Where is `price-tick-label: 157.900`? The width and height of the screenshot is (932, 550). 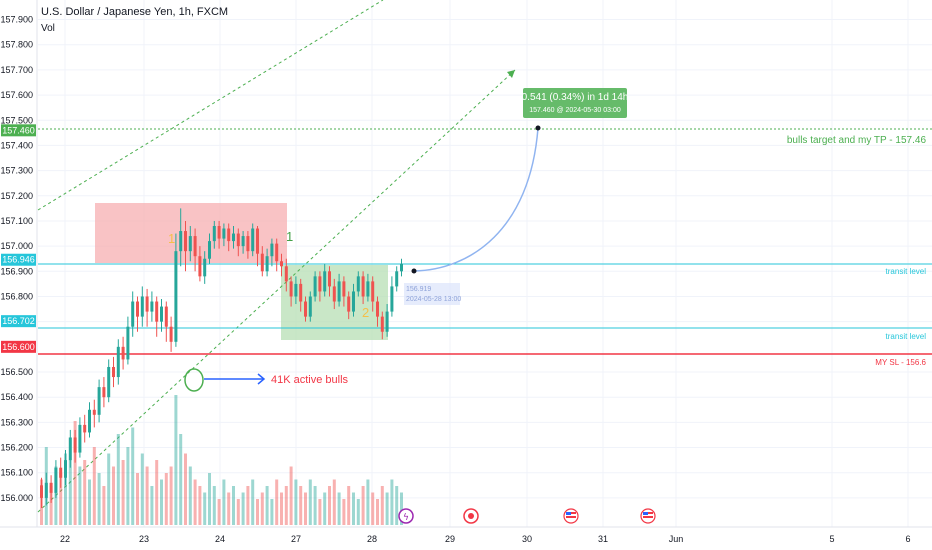 price-tick-label: 157.900 is located at coordinates (16, 20).